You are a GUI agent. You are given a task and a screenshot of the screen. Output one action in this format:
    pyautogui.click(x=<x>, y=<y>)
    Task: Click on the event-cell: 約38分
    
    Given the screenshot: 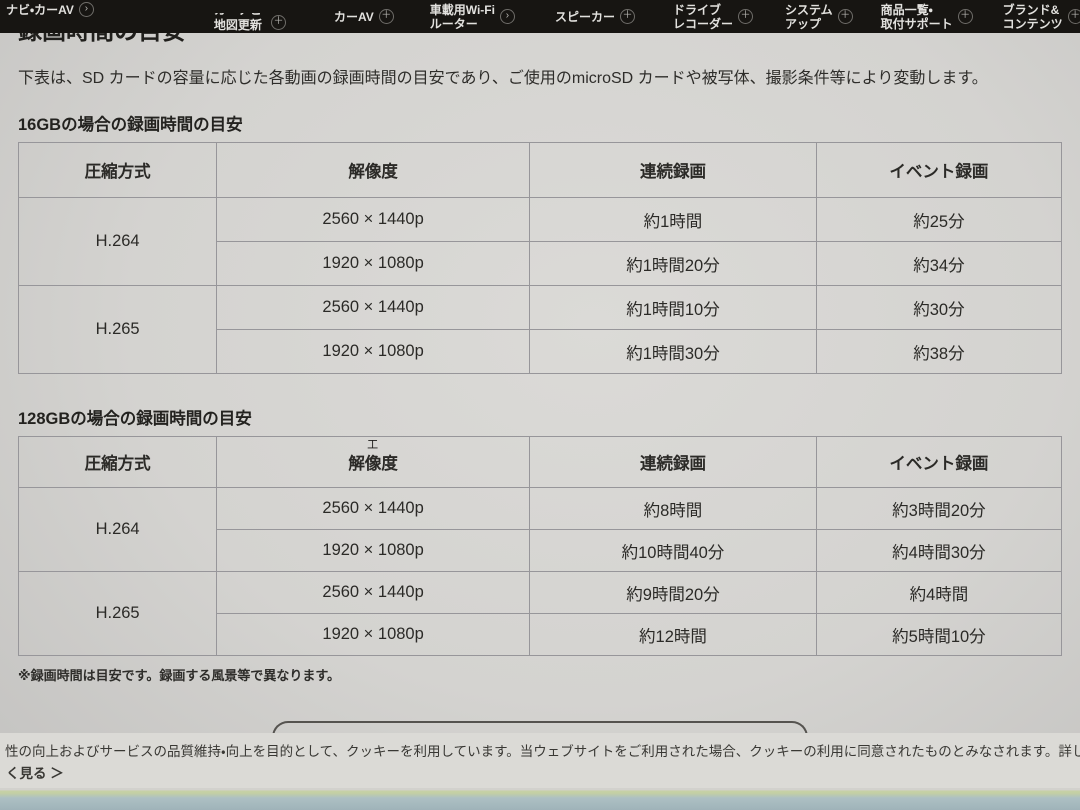 What is the action you would take?
    pyautogui.click(x=939, y=351)
    